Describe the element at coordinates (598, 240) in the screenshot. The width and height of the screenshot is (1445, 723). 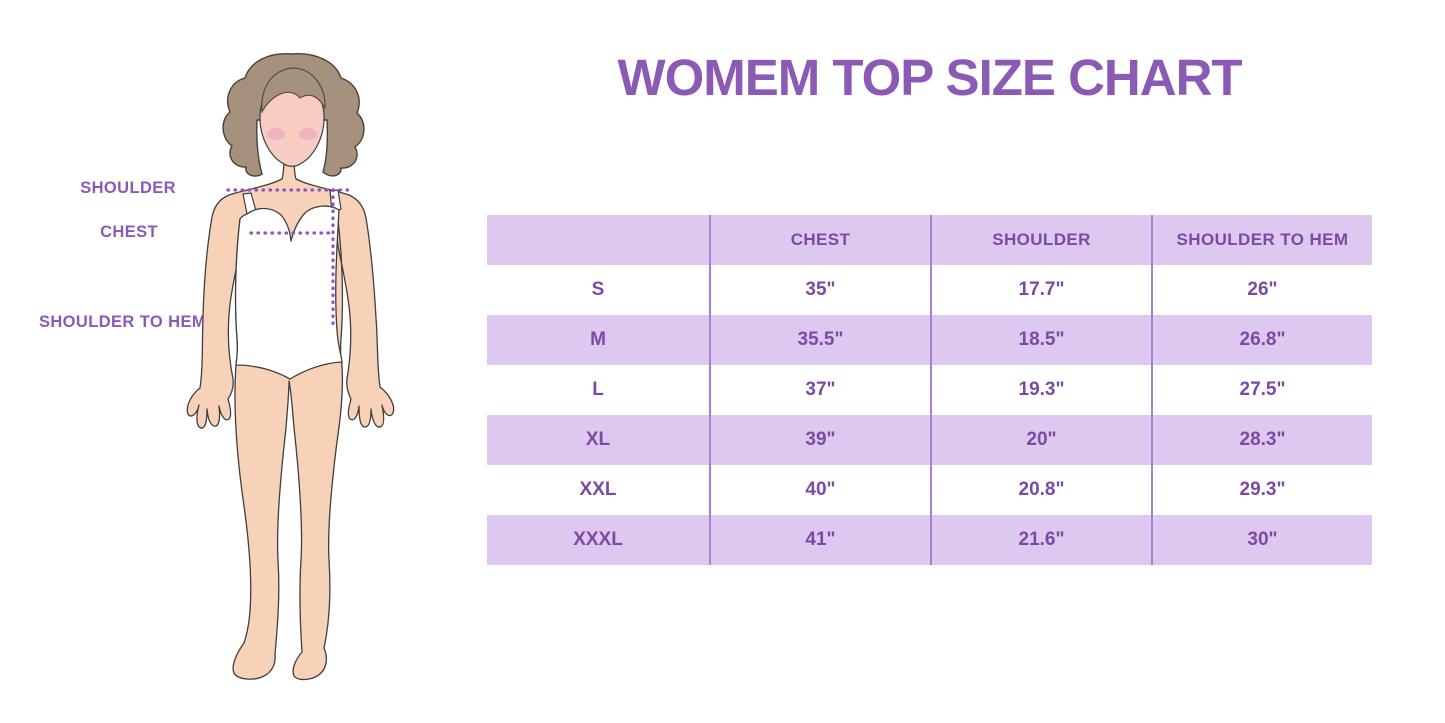
I see `header-cell-size` at that location.